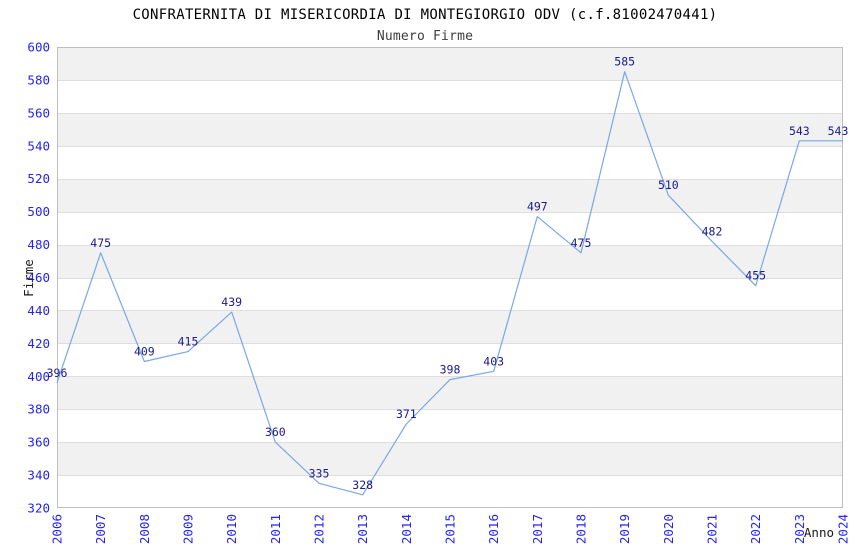  What do you see at coordinates (38, 376) in the screenshot?
I see `y-tick-label: 400` at bounding box center [38, 376].